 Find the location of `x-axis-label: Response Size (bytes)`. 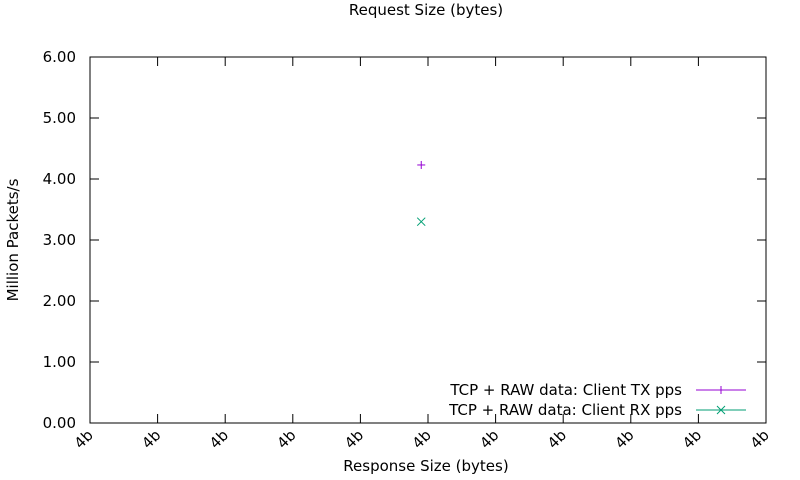

x-axis-label: Response Size (bytes) is located at coordinates (425, 466).